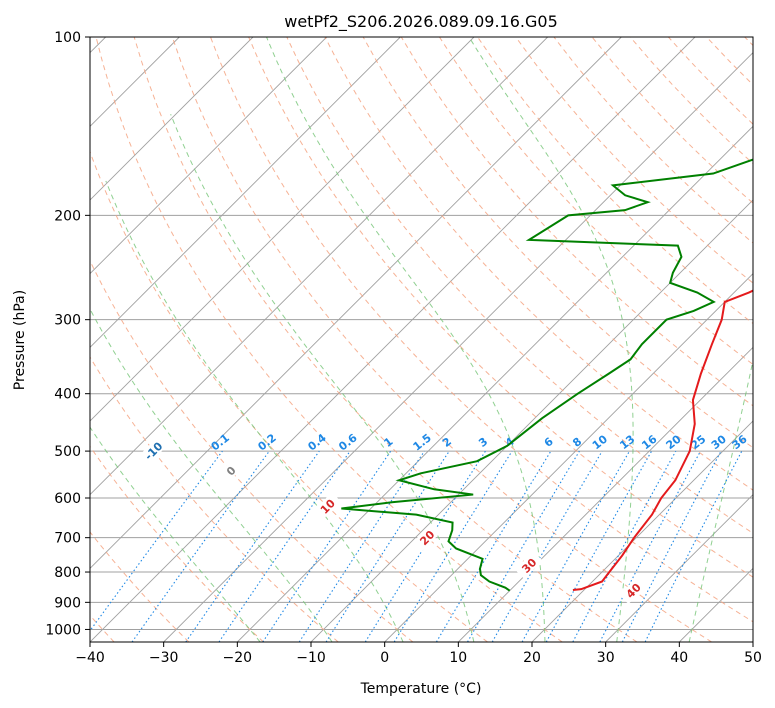 The image size is (775, 708). Describe the element at coordinates (67, 395) in the screenshot. I see `y-tick-label: 400` at that location.